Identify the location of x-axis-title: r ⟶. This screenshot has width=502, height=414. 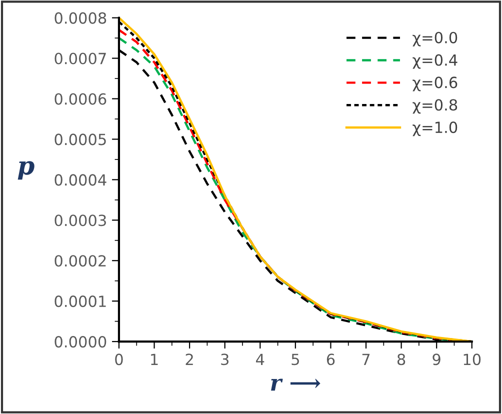
(295, 384).